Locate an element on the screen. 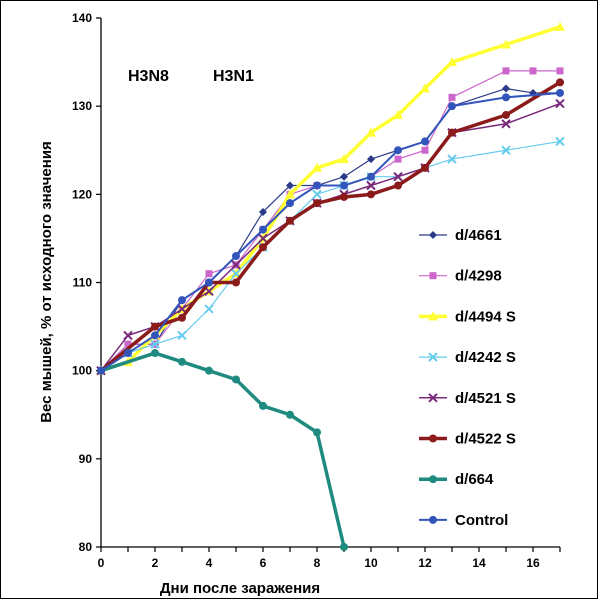 This screenshot has height=602, width=600. x-tick-label: 2 is located at coordinates (155, 563).